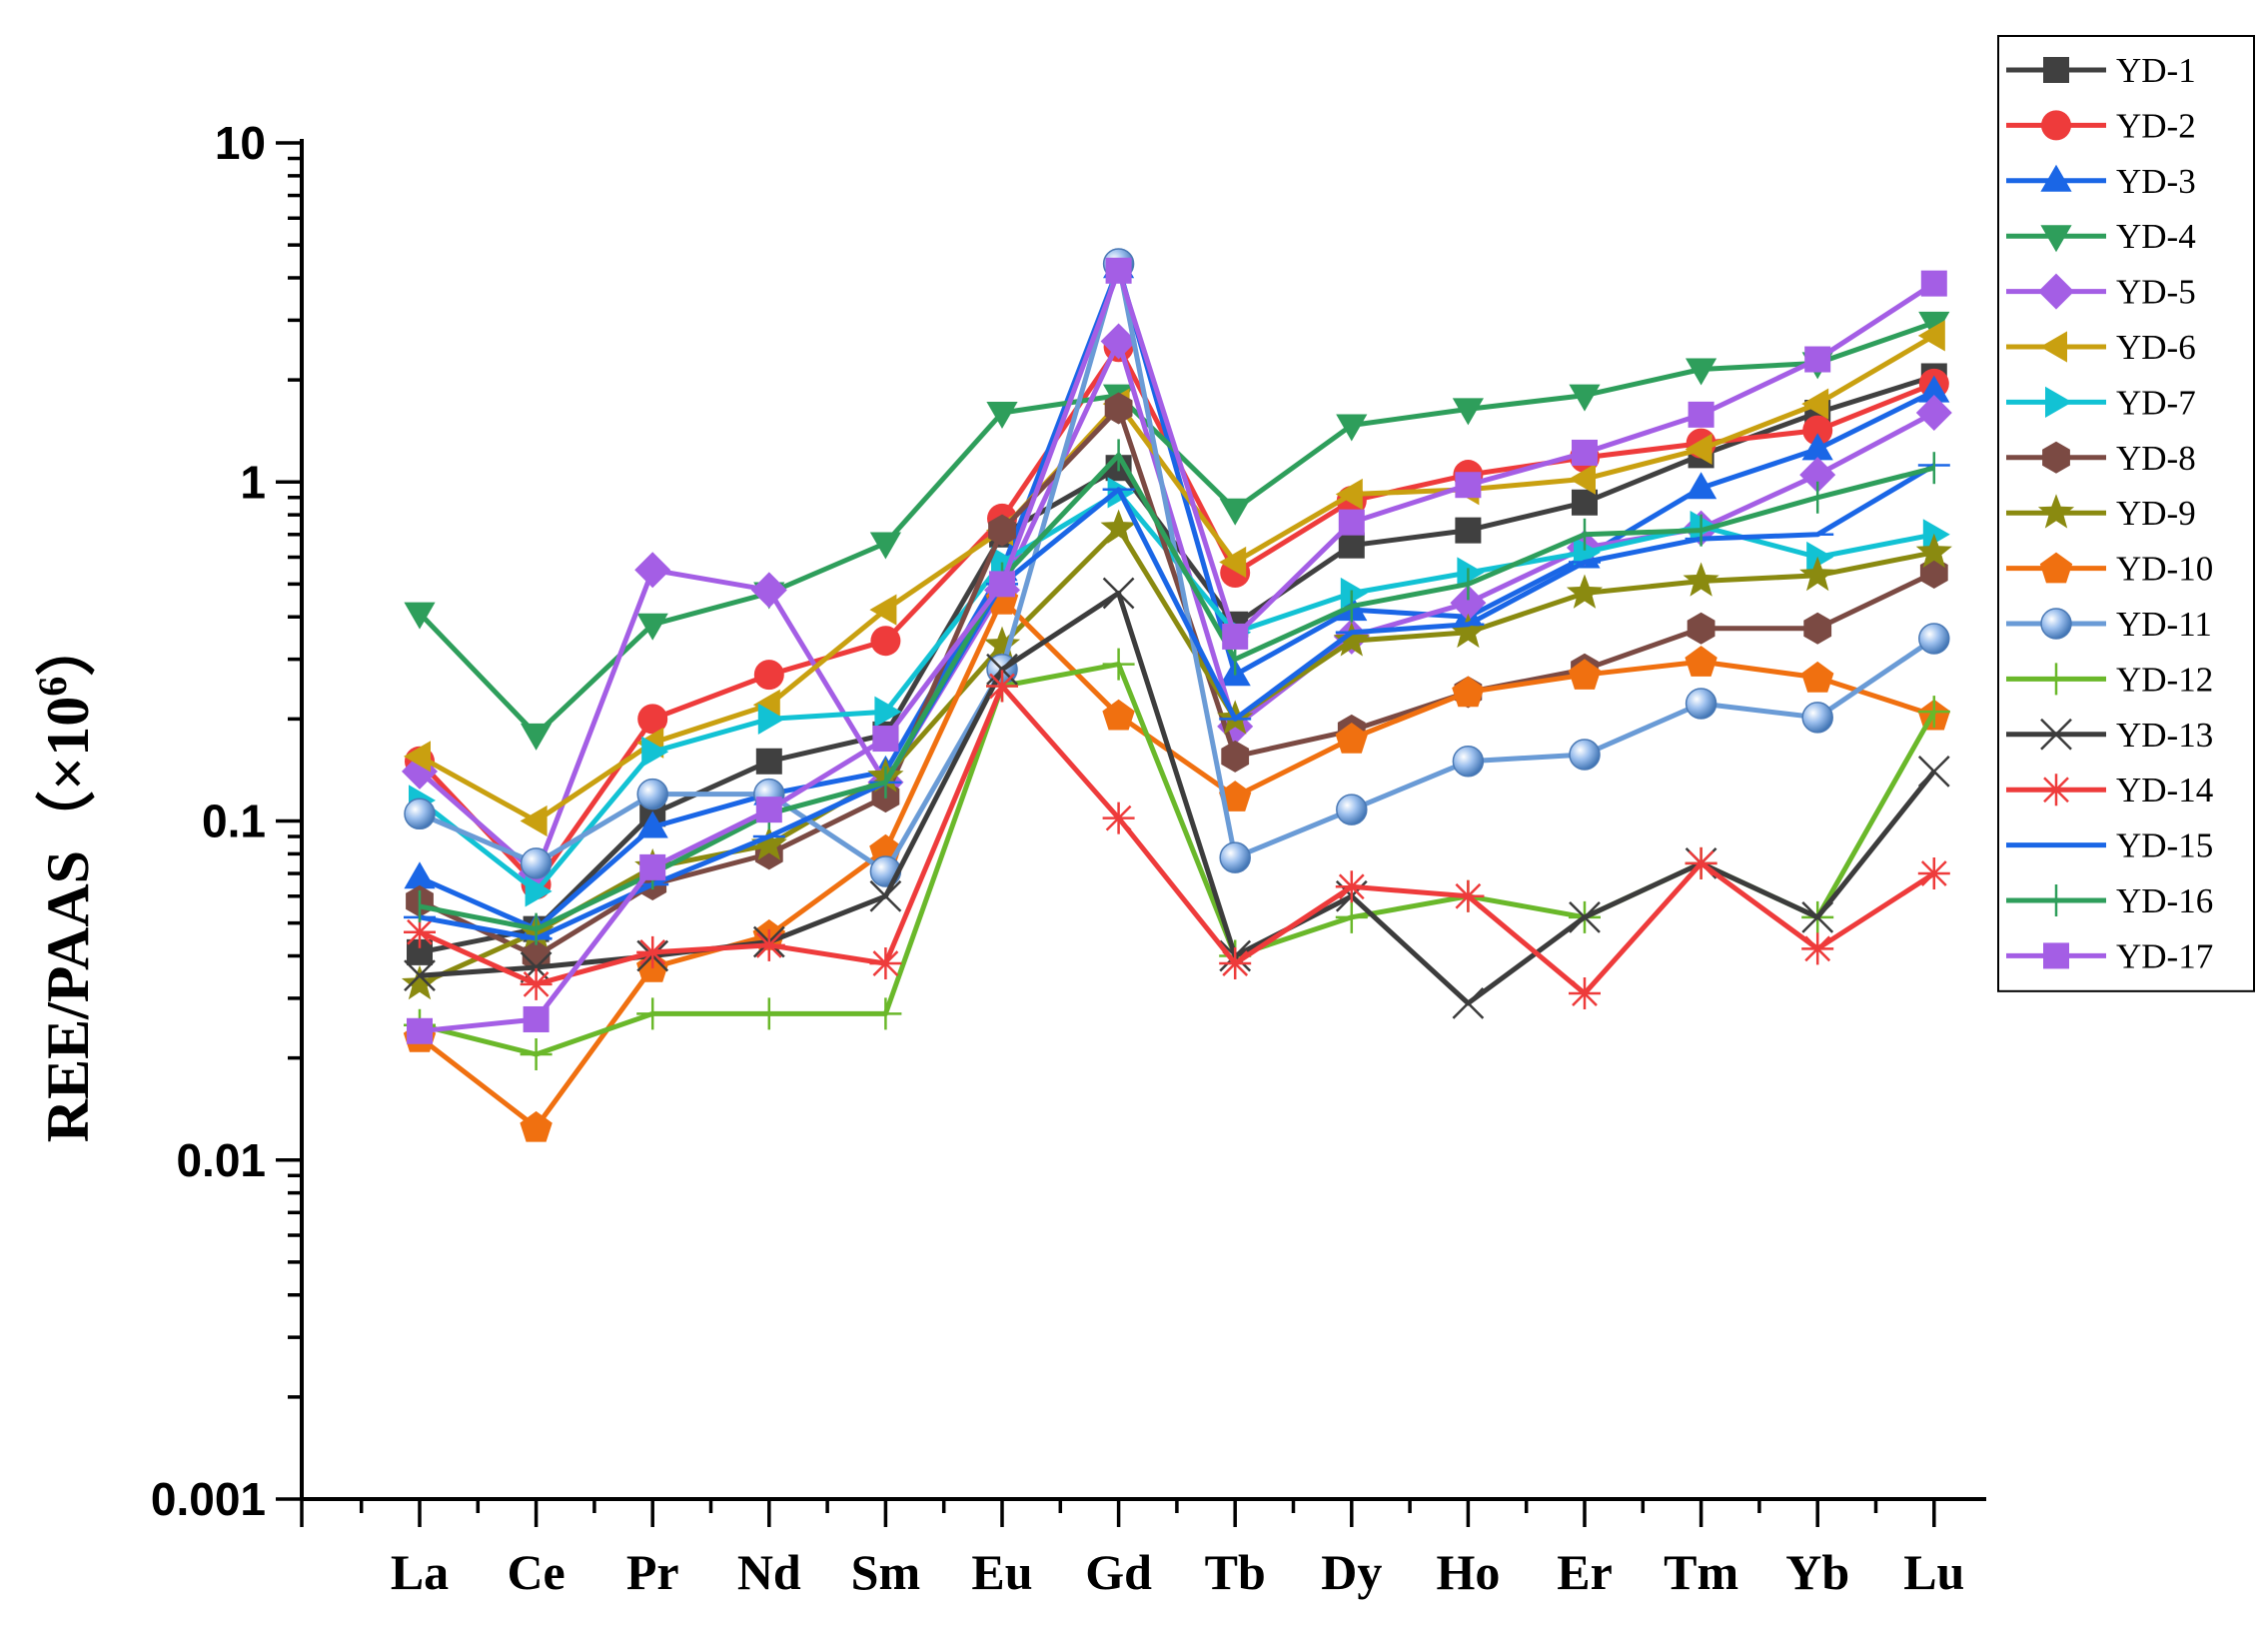  I want to click on legend-label: YD-9, so click(2156, 513).